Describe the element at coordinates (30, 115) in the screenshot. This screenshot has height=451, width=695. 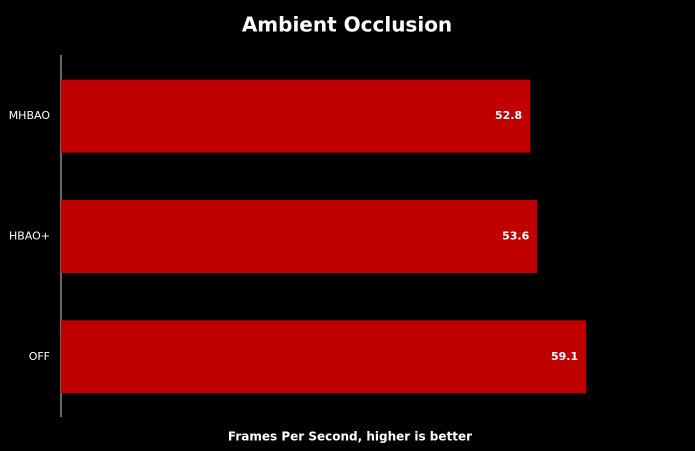
I see `y-tick-label: MHBAO` at that location.